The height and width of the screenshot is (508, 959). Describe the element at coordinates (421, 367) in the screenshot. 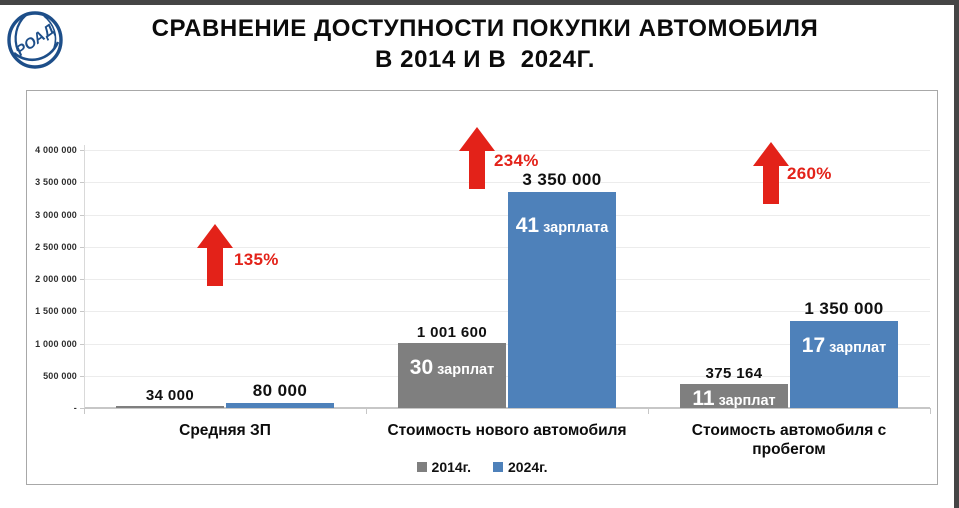

I see `salaries-count: 30` at that location.